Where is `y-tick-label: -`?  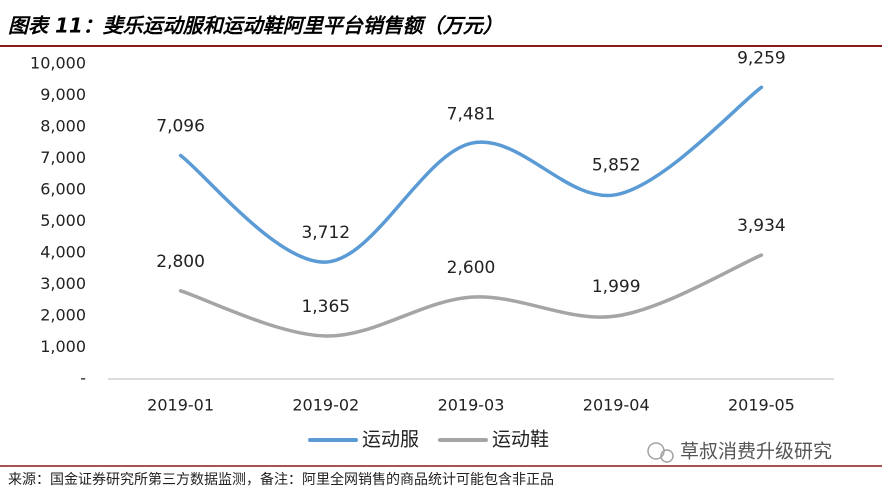
y-tick-label: - is located at coordinates (83, 378).